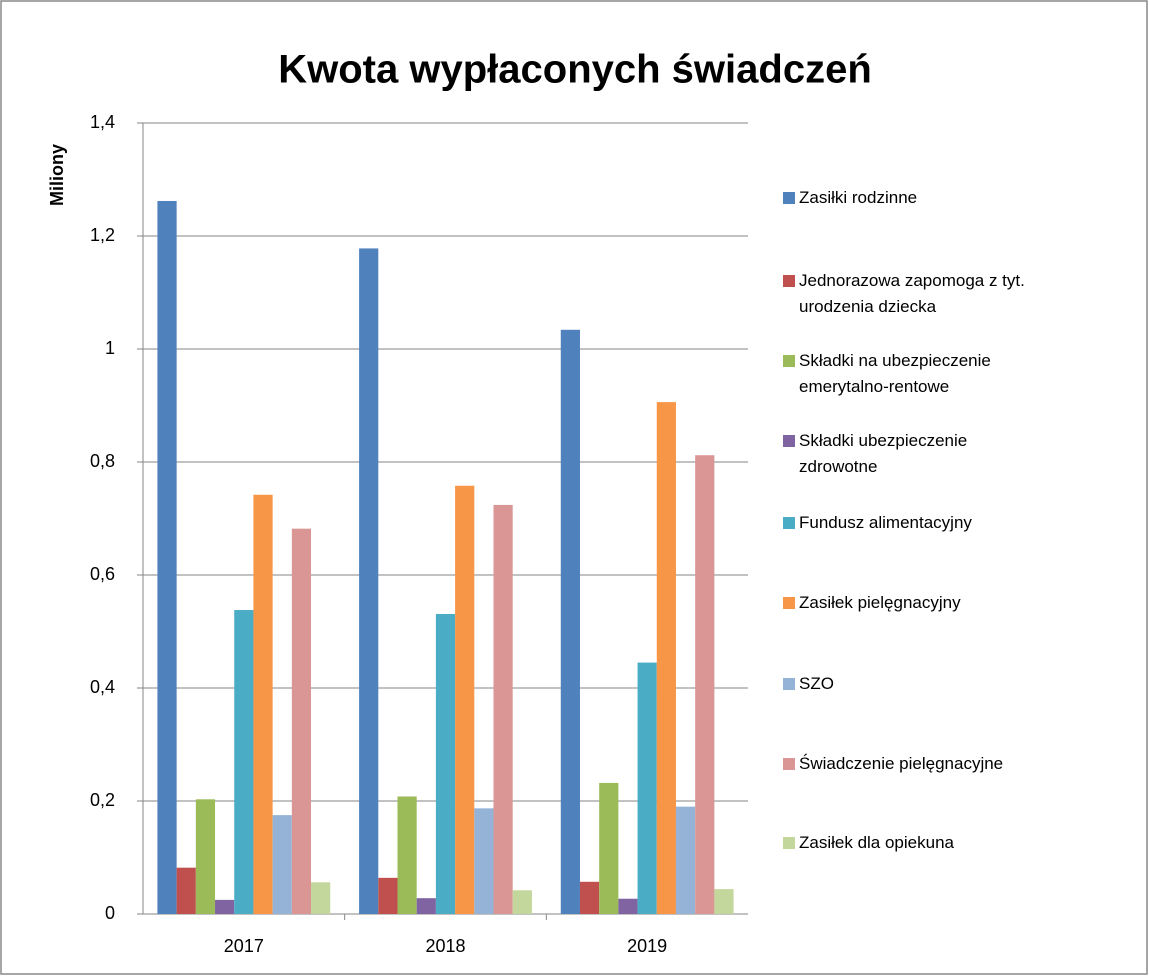  What do you see at coordinates (647, 946) in the screenshot?
I see `x-tick-label: 2019` at bounding box center [647, 946].